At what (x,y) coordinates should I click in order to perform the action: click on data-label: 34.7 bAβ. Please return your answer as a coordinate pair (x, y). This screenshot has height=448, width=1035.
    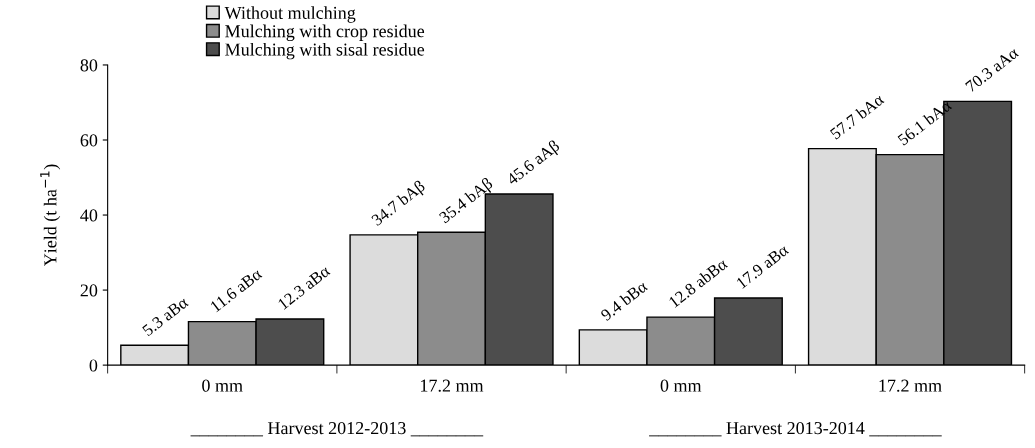
    Looking at the image, I should click on (399, 204).